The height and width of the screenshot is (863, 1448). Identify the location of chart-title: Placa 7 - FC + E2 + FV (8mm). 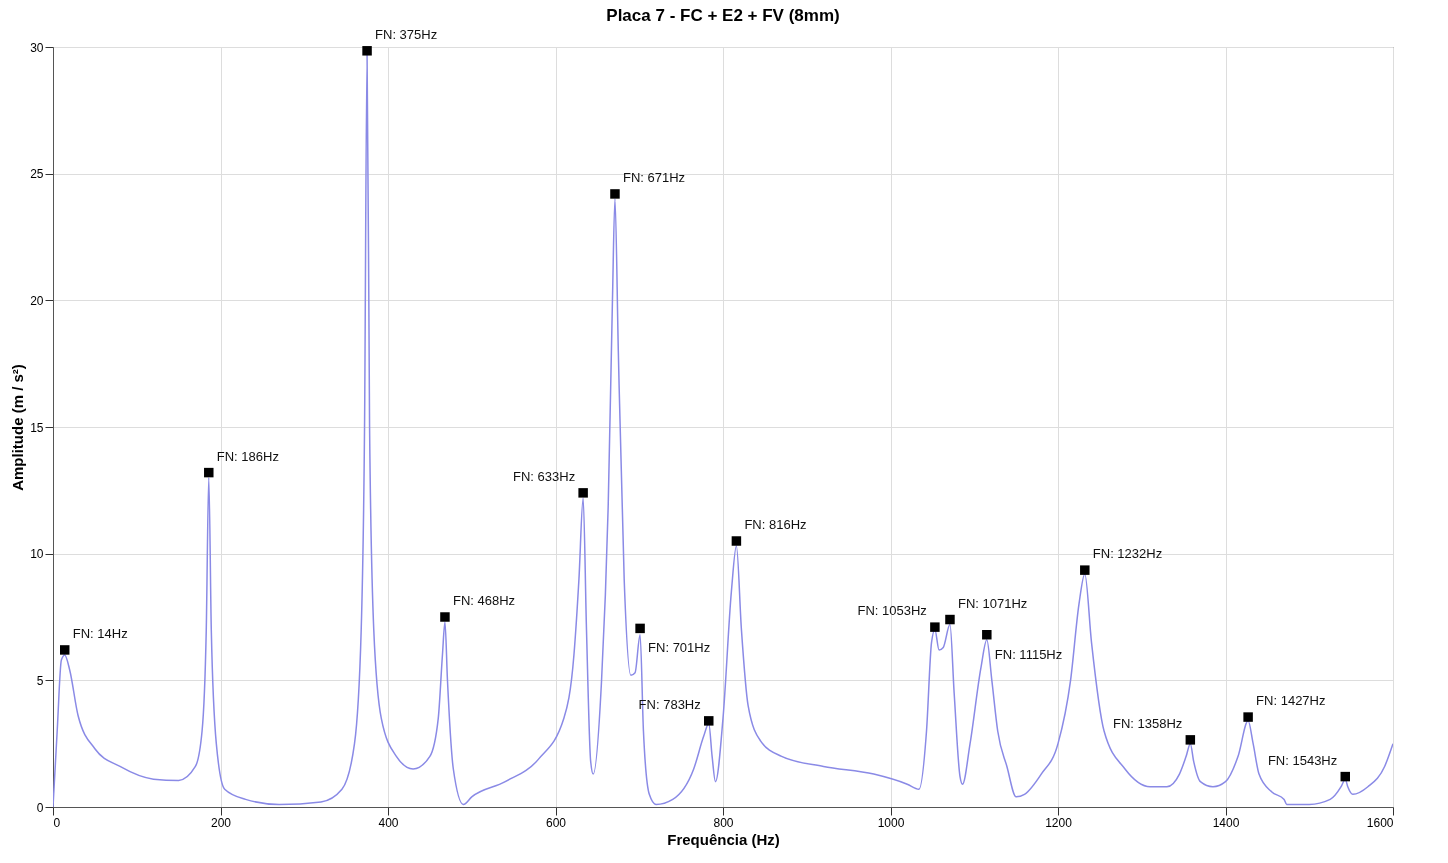
(723, 15).